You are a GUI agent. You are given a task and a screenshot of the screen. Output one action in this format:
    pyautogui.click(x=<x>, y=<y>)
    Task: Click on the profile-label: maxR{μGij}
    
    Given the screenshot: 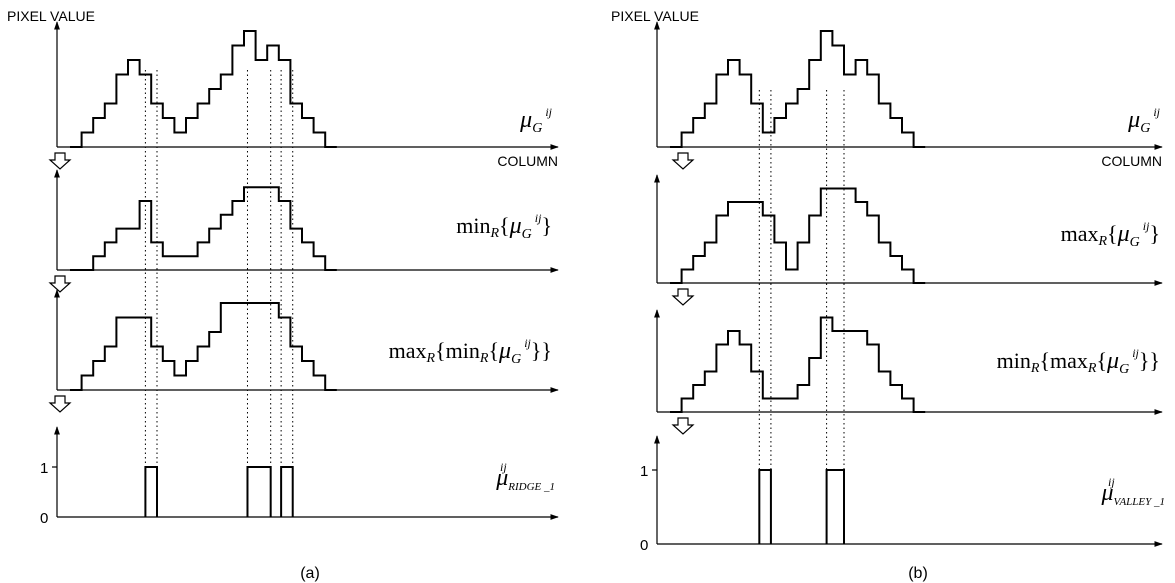 What is the action you would take?
    pyautogui.click(x=1110, y=234)
    